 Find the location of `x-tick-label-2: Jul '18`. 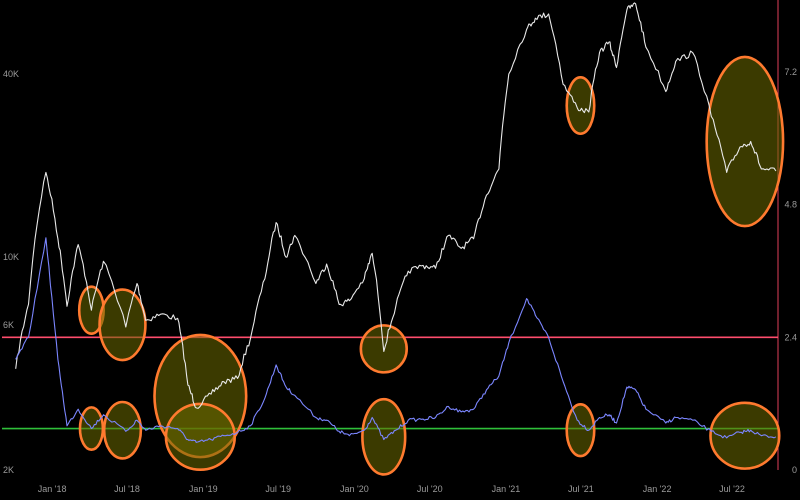

x-tick-label-2: Jul '18 is located at coordinates (127, 489).